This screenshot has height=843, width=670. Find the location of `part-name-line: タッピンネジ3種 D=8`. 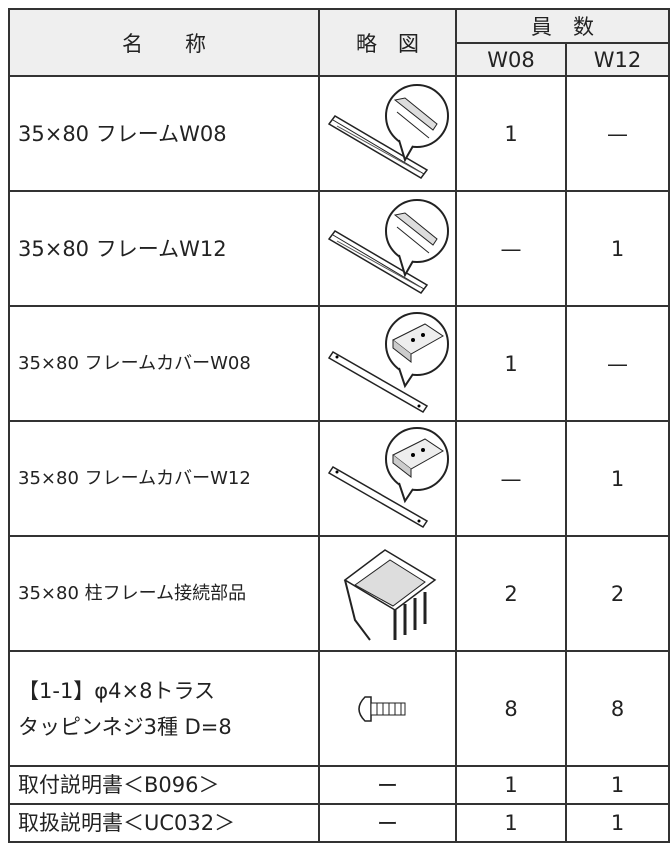

part-name-line: タッピンネジ3種 D=8 is located at coordinates (125, 726).